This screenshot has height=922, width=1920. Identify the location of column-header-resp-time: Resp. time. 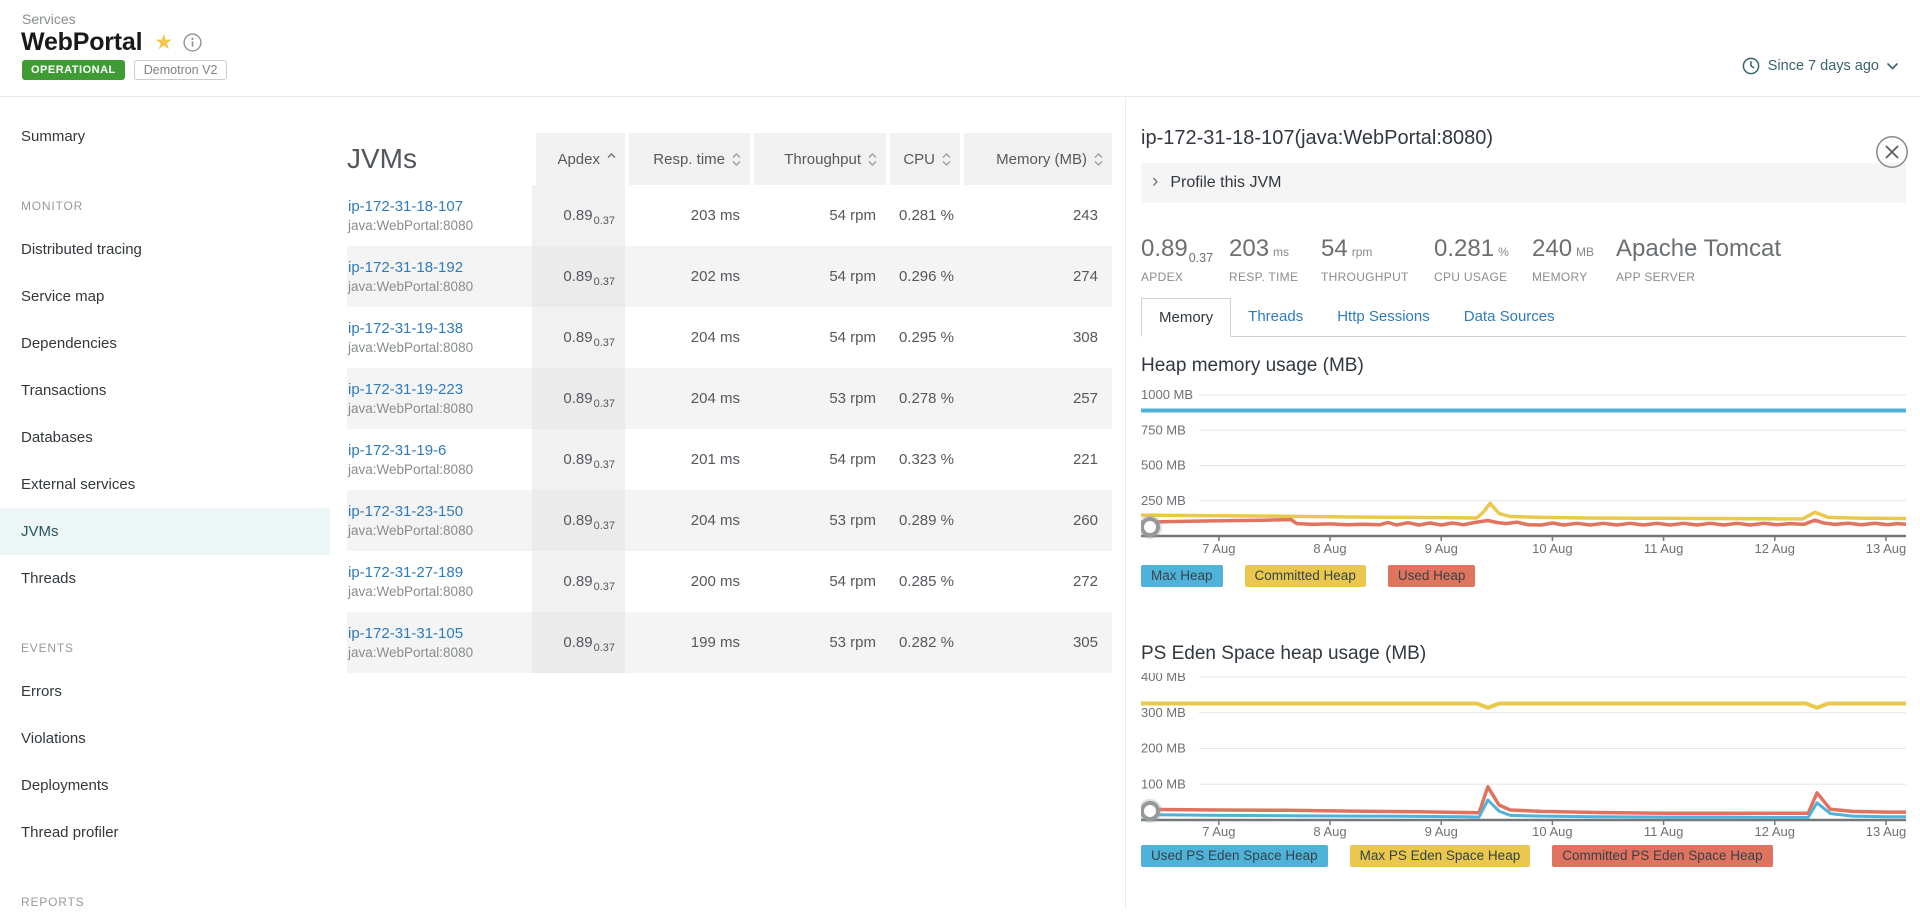
(687, 159).